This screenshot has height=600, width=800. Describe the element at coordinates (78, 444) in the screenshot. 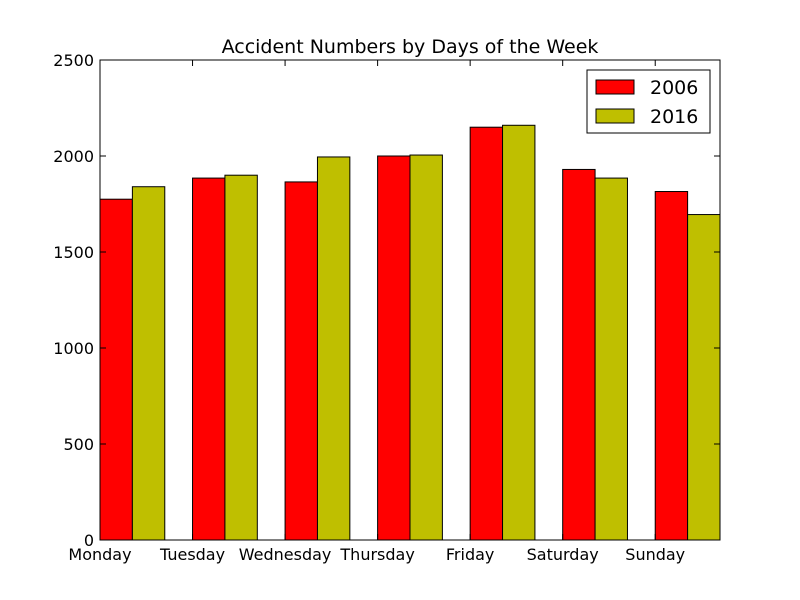

I see `y-tick-label: 500` at that location.